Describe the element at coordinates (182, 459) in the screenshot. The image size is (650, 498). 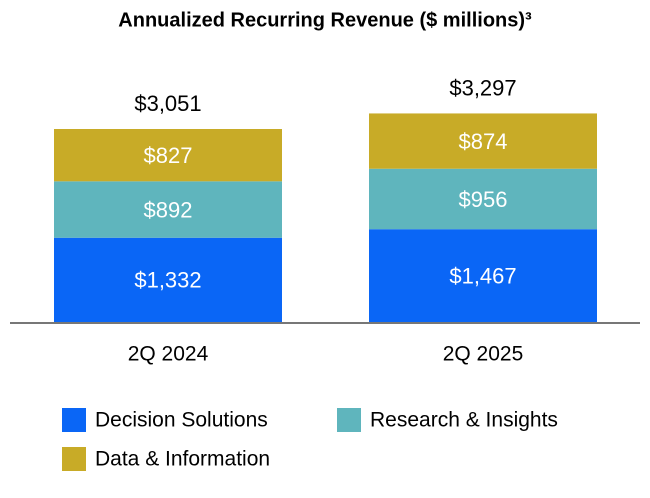
I see `legend-label: Data & Information` at that location.